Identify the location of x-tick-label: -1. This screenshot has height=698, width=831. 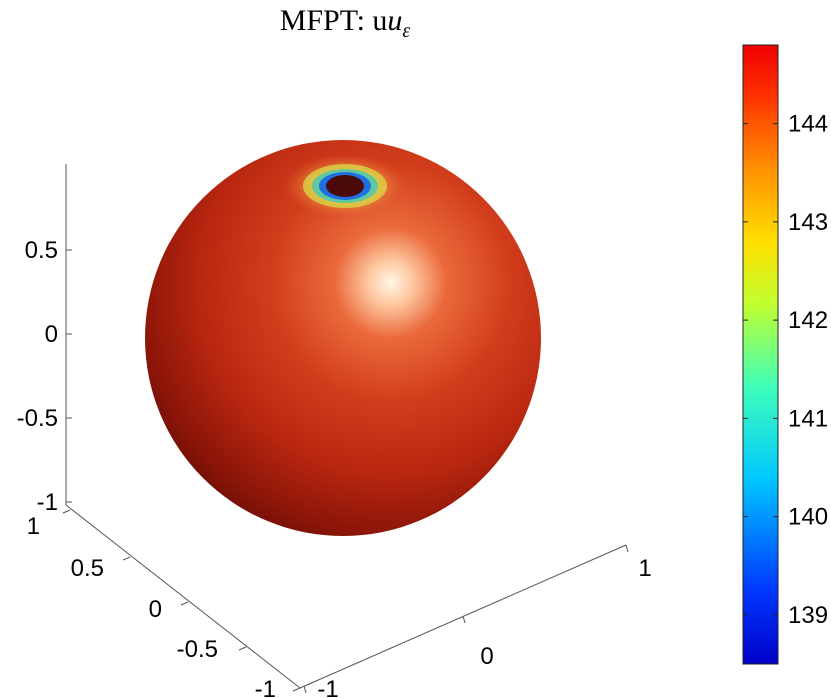
(327, 687).